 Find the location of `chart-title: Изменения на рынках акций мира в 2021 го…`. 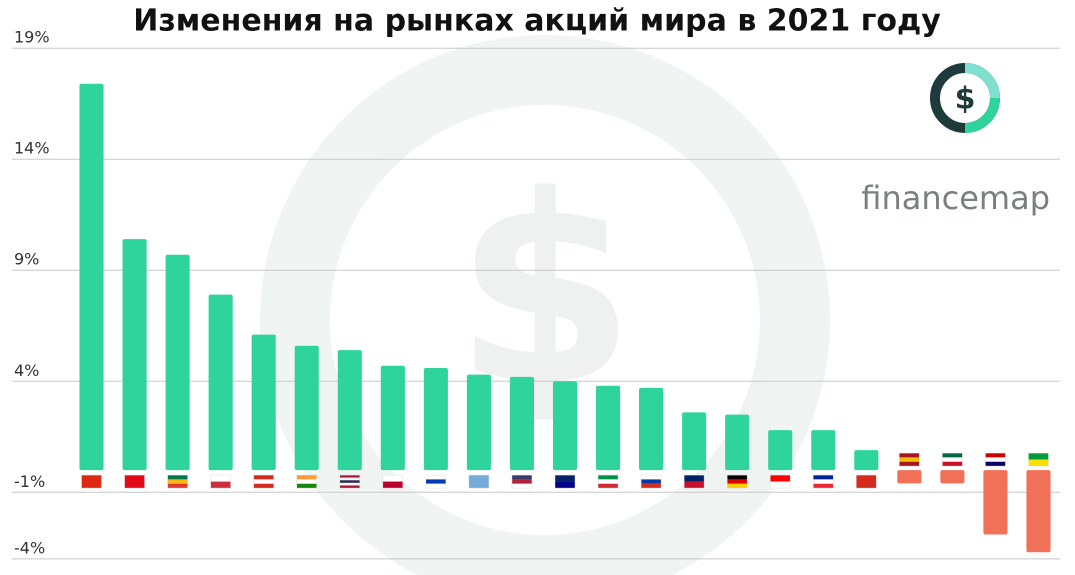

chart-title: Изменения на рынках акций мира в 2021 го… is located at coordinates (537, 21).